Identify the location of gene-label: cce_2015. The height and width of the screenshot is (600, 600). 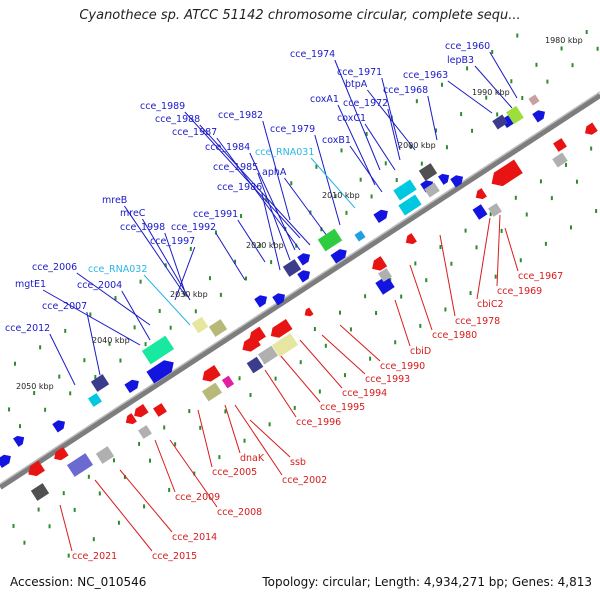
(174, 556).